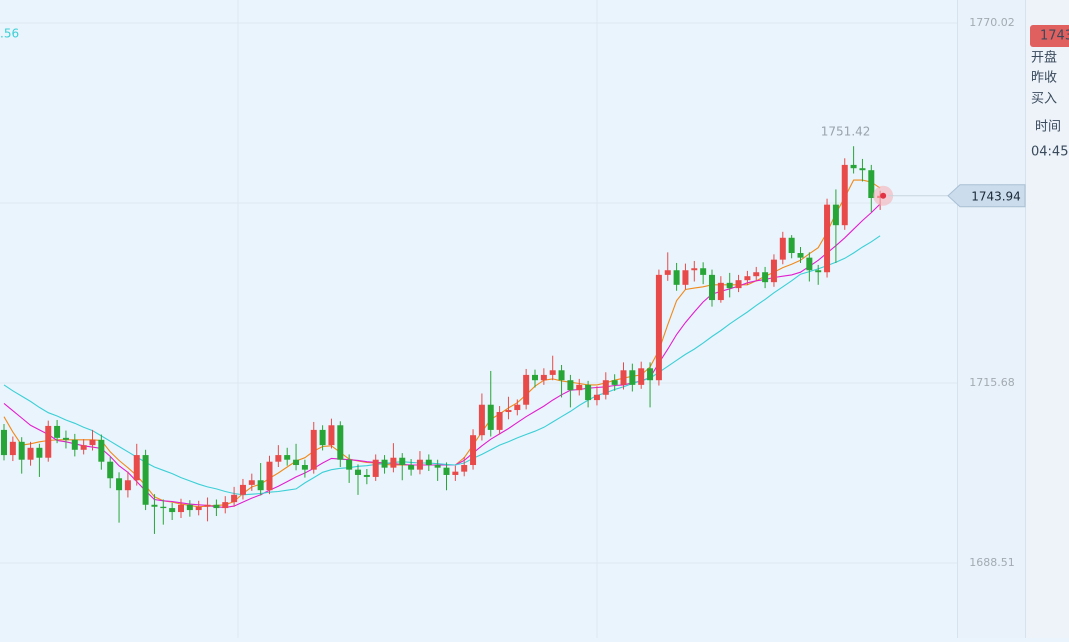 Image resolution: width=1069 pixels, height=642 pixels. What do you see at coordinates (992, 22) in the screenshot?
I see `y-tick-label: 1770.02` at bounding box center [992, 22].